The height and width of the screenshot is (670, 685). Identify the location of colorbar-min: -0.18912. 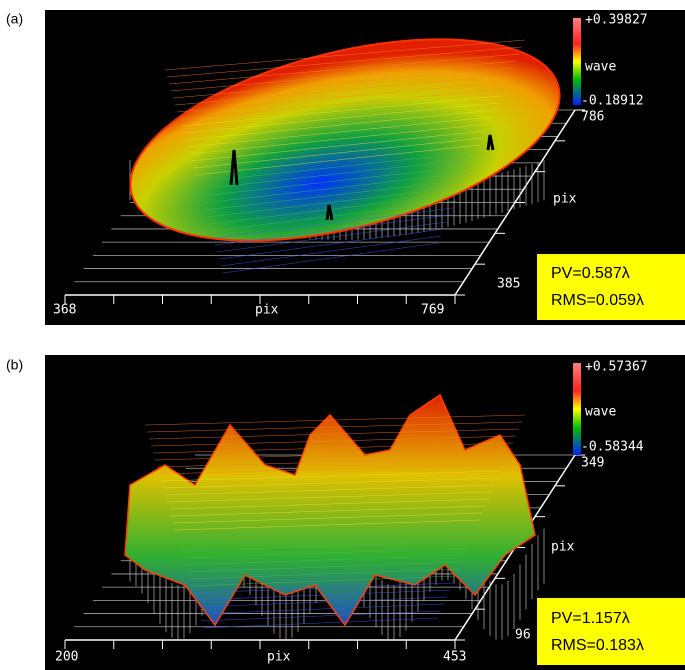
(612, 101).